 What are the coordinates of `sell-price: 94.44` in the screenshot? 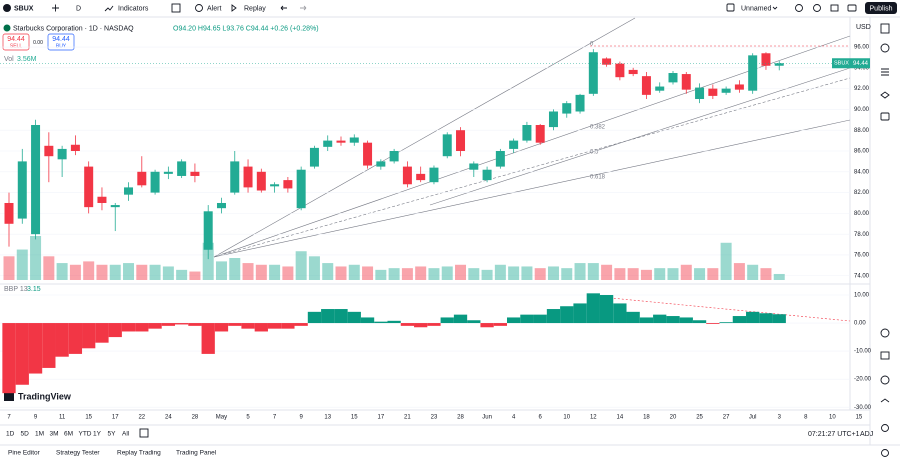 It's located at (16, 39).